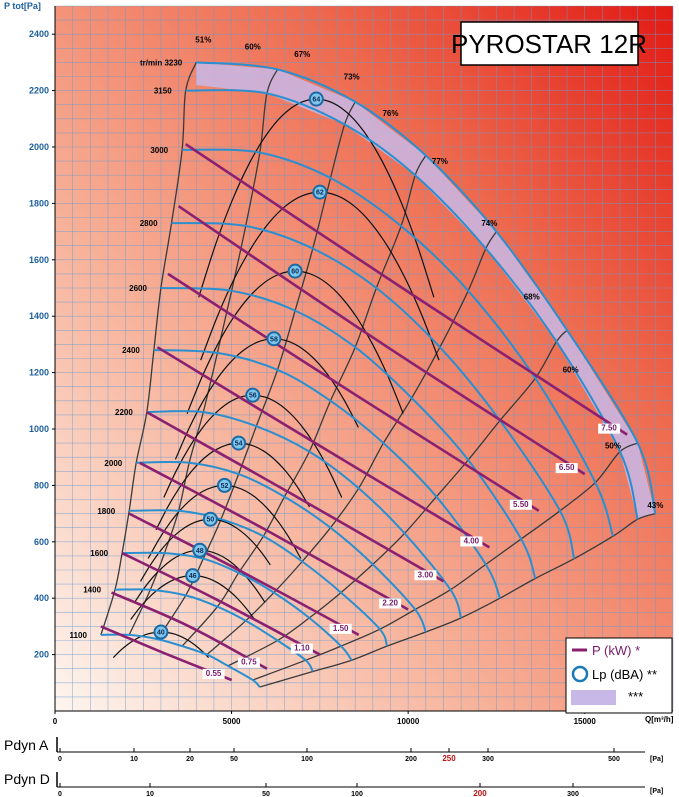 This screenshot has width=679, height=797. What do you see at coordinates (333, 750) in the screenshot?
I see `pdyn-a-scale: Pdyn A 0 10 20 50 100 200 250 300 500 [Pa]` at bounding box center [333, 750].